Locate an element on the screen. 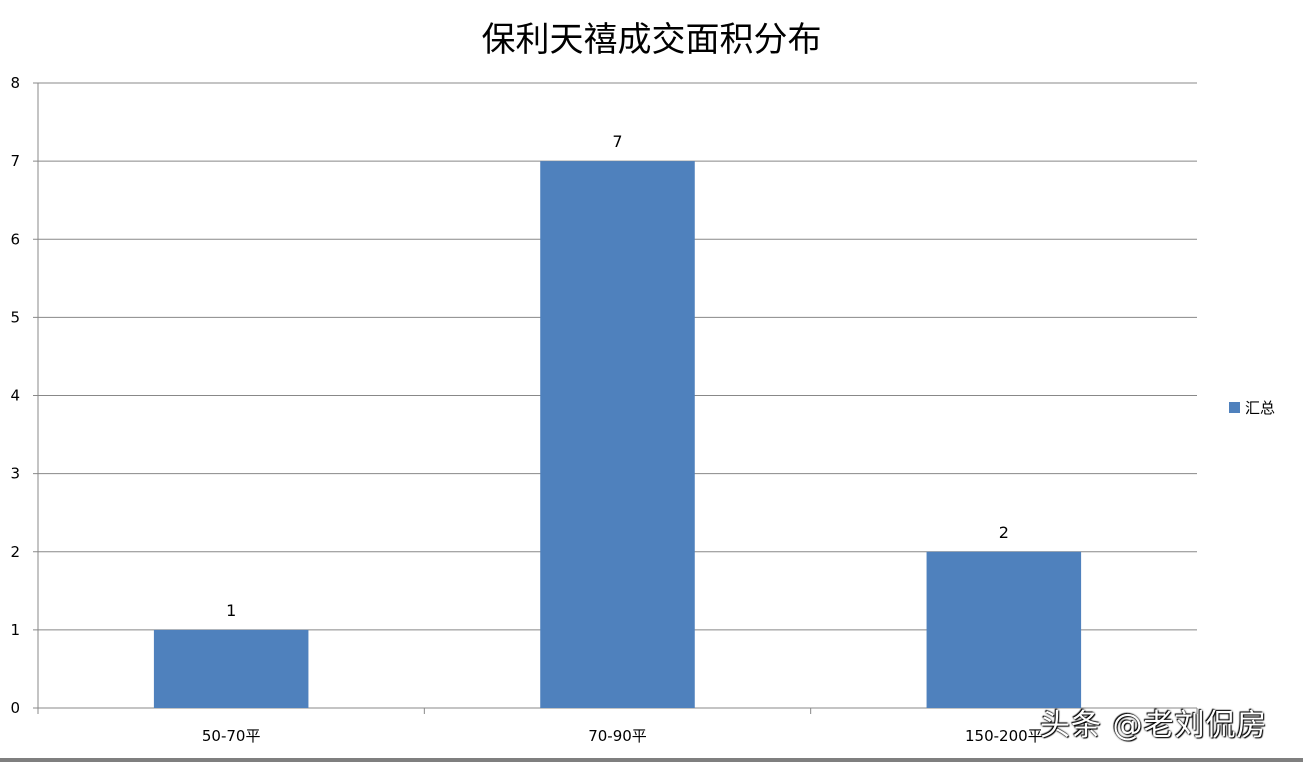 This screenshot has height=762, width=1303. legend-swatch is located at coordinates (1234, 407).